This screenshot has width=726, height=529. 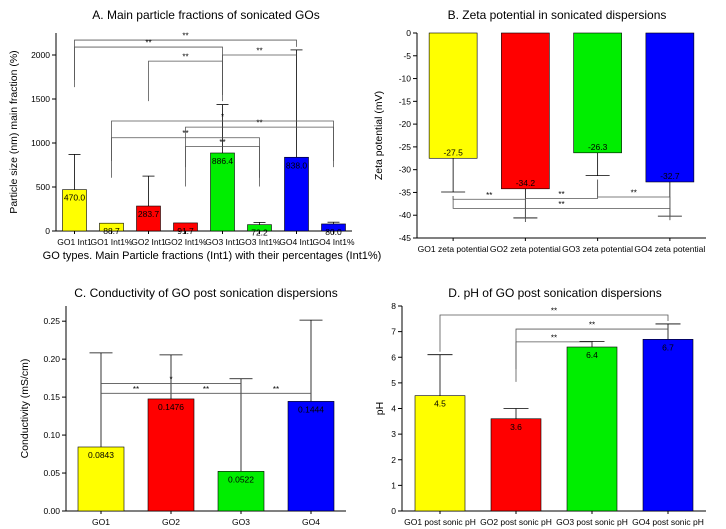 What do you see at coordinates (171, 522) in the screenshot?
I see `x-tick-label: GO2` at bounding box center [171, 522].